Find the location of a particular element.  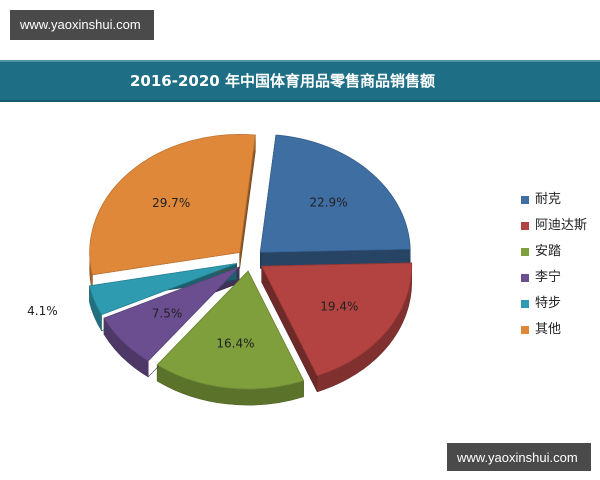

legend-item-4: 李宁 is located at coordinates (560, 278).